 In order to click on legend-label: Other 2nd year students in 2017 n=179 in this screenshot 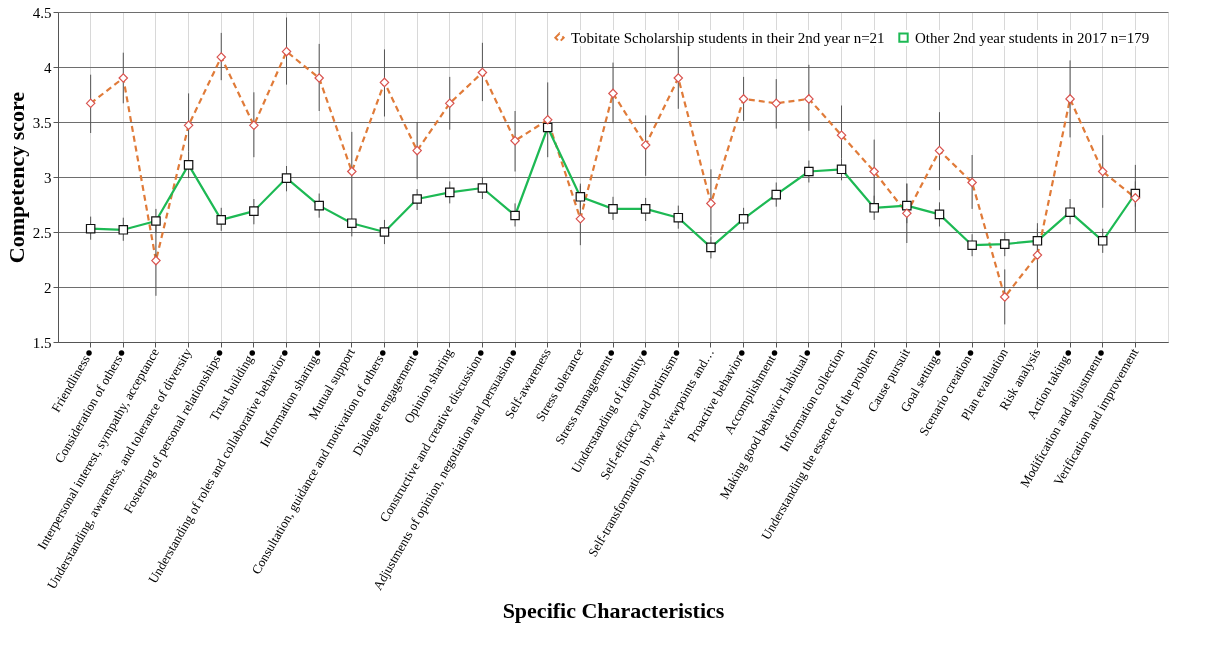, I will do `click(1032, 37)`.